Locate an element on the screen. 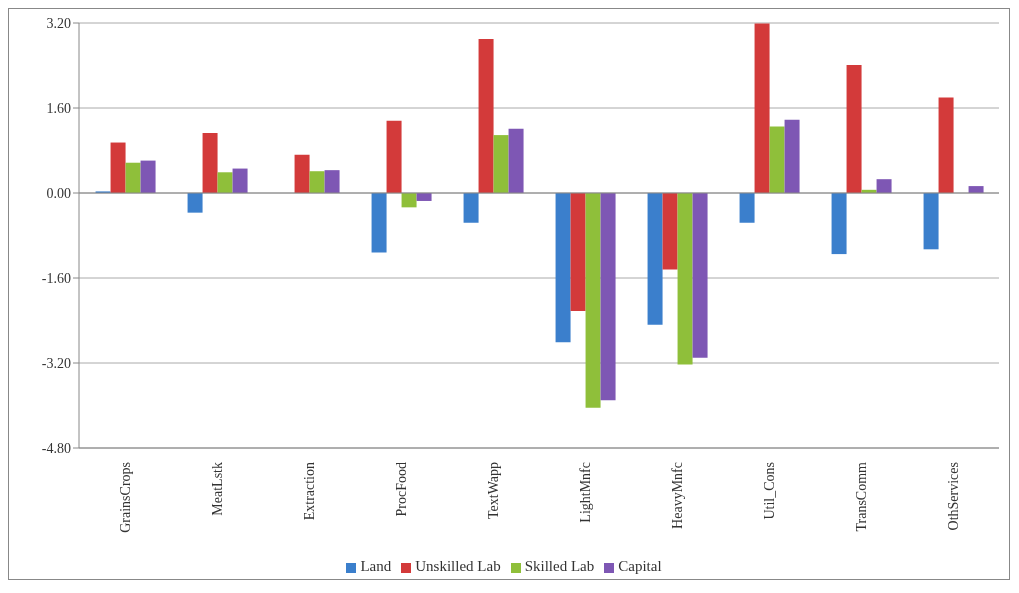 This screenshot has width=1019, height=593. y-tick-label: -1.60 is located at coordinates (56, 278).